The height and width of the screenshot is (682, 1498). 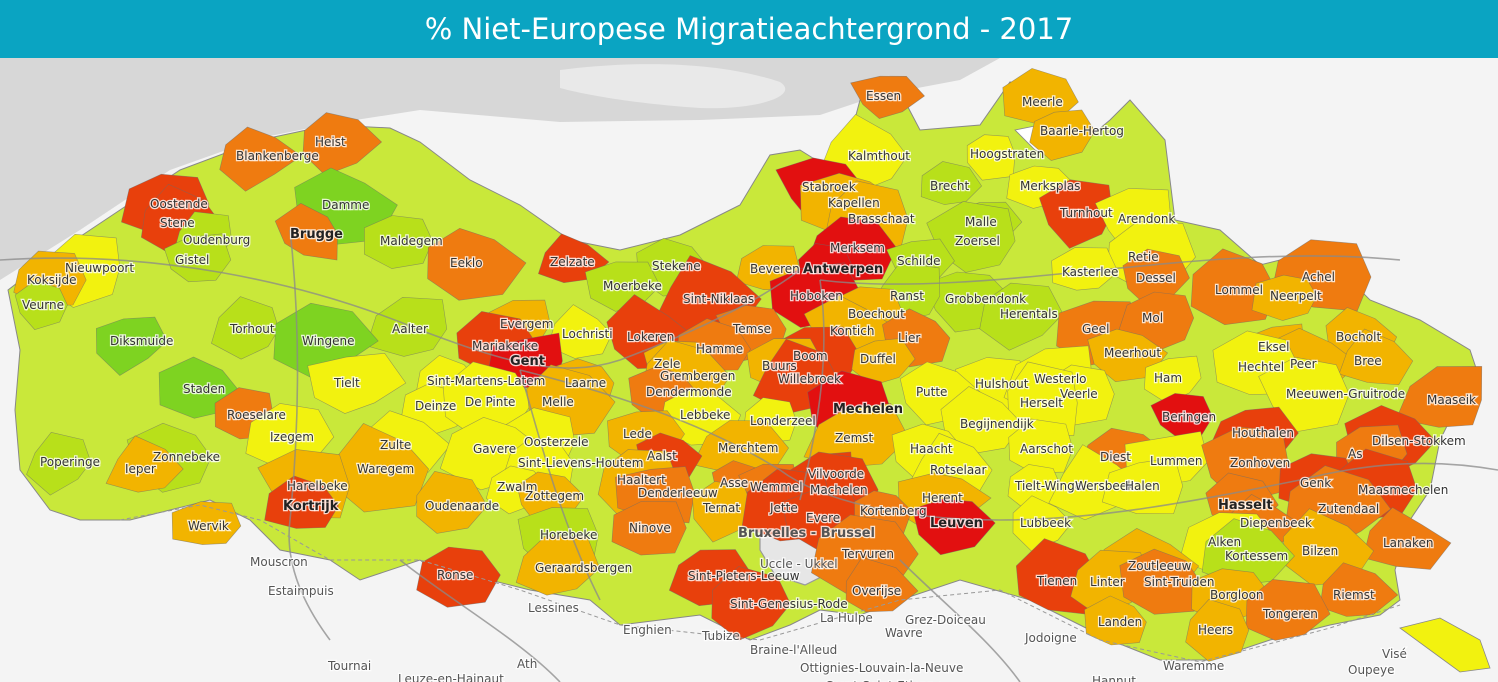 What do you see at coordinates (868, 409) in the screenshot?
I see `label-mechelen: Mechelen` at bounding box center [868, 409].